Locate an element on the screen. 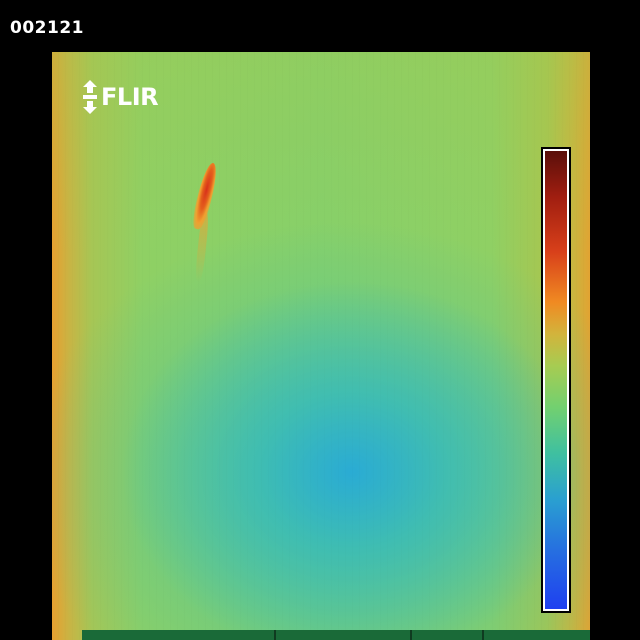 The height and width of the screenshot is (640, 640). flir-logo: FLIR is located at coordinates (120, 97).